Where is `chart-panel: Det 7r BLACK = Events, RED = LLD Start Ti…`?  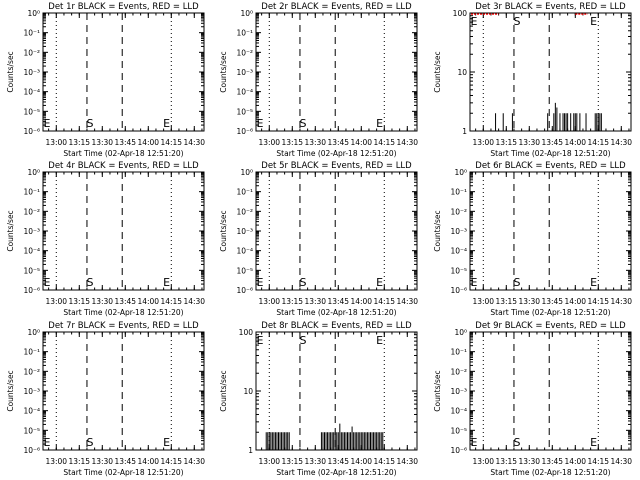 chart-panel: Det 7r BLACK = Events, RED = LLD Start Ti… is located at coordinates (105, 399).